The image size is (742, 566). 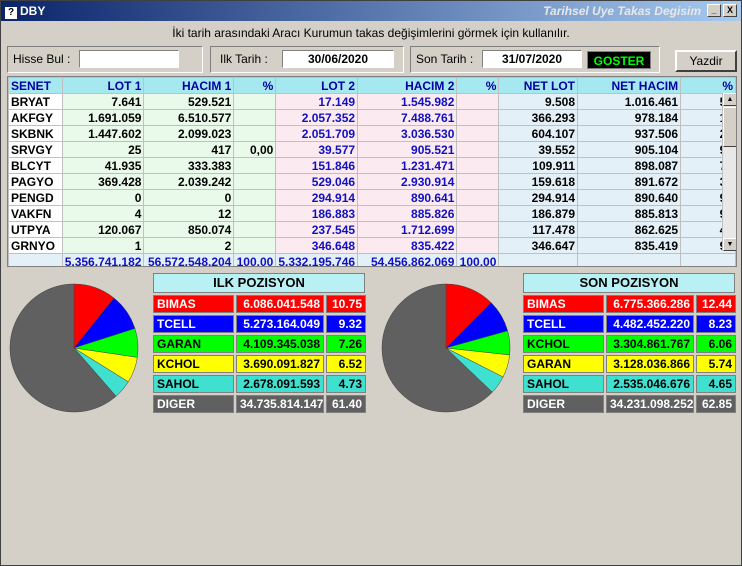 What do you see at coordinates (538, 117) in the screenshot?
I see `table-cell: 366.293` at bounding box center [538, 117].